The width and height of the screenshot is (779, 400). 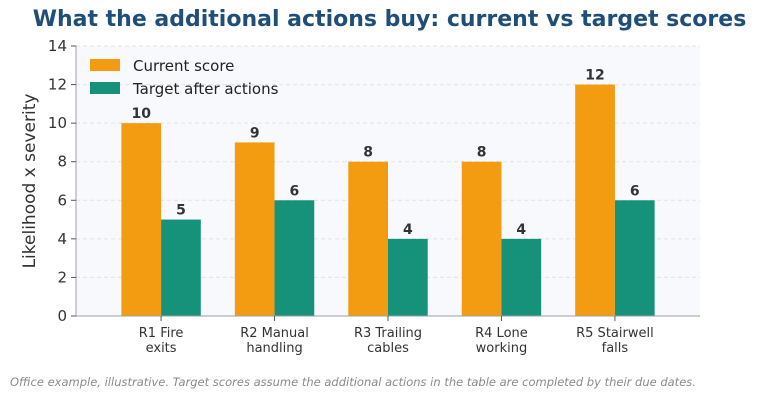 I want to click on bar-value-label: 5, so click(x=181, y=211).